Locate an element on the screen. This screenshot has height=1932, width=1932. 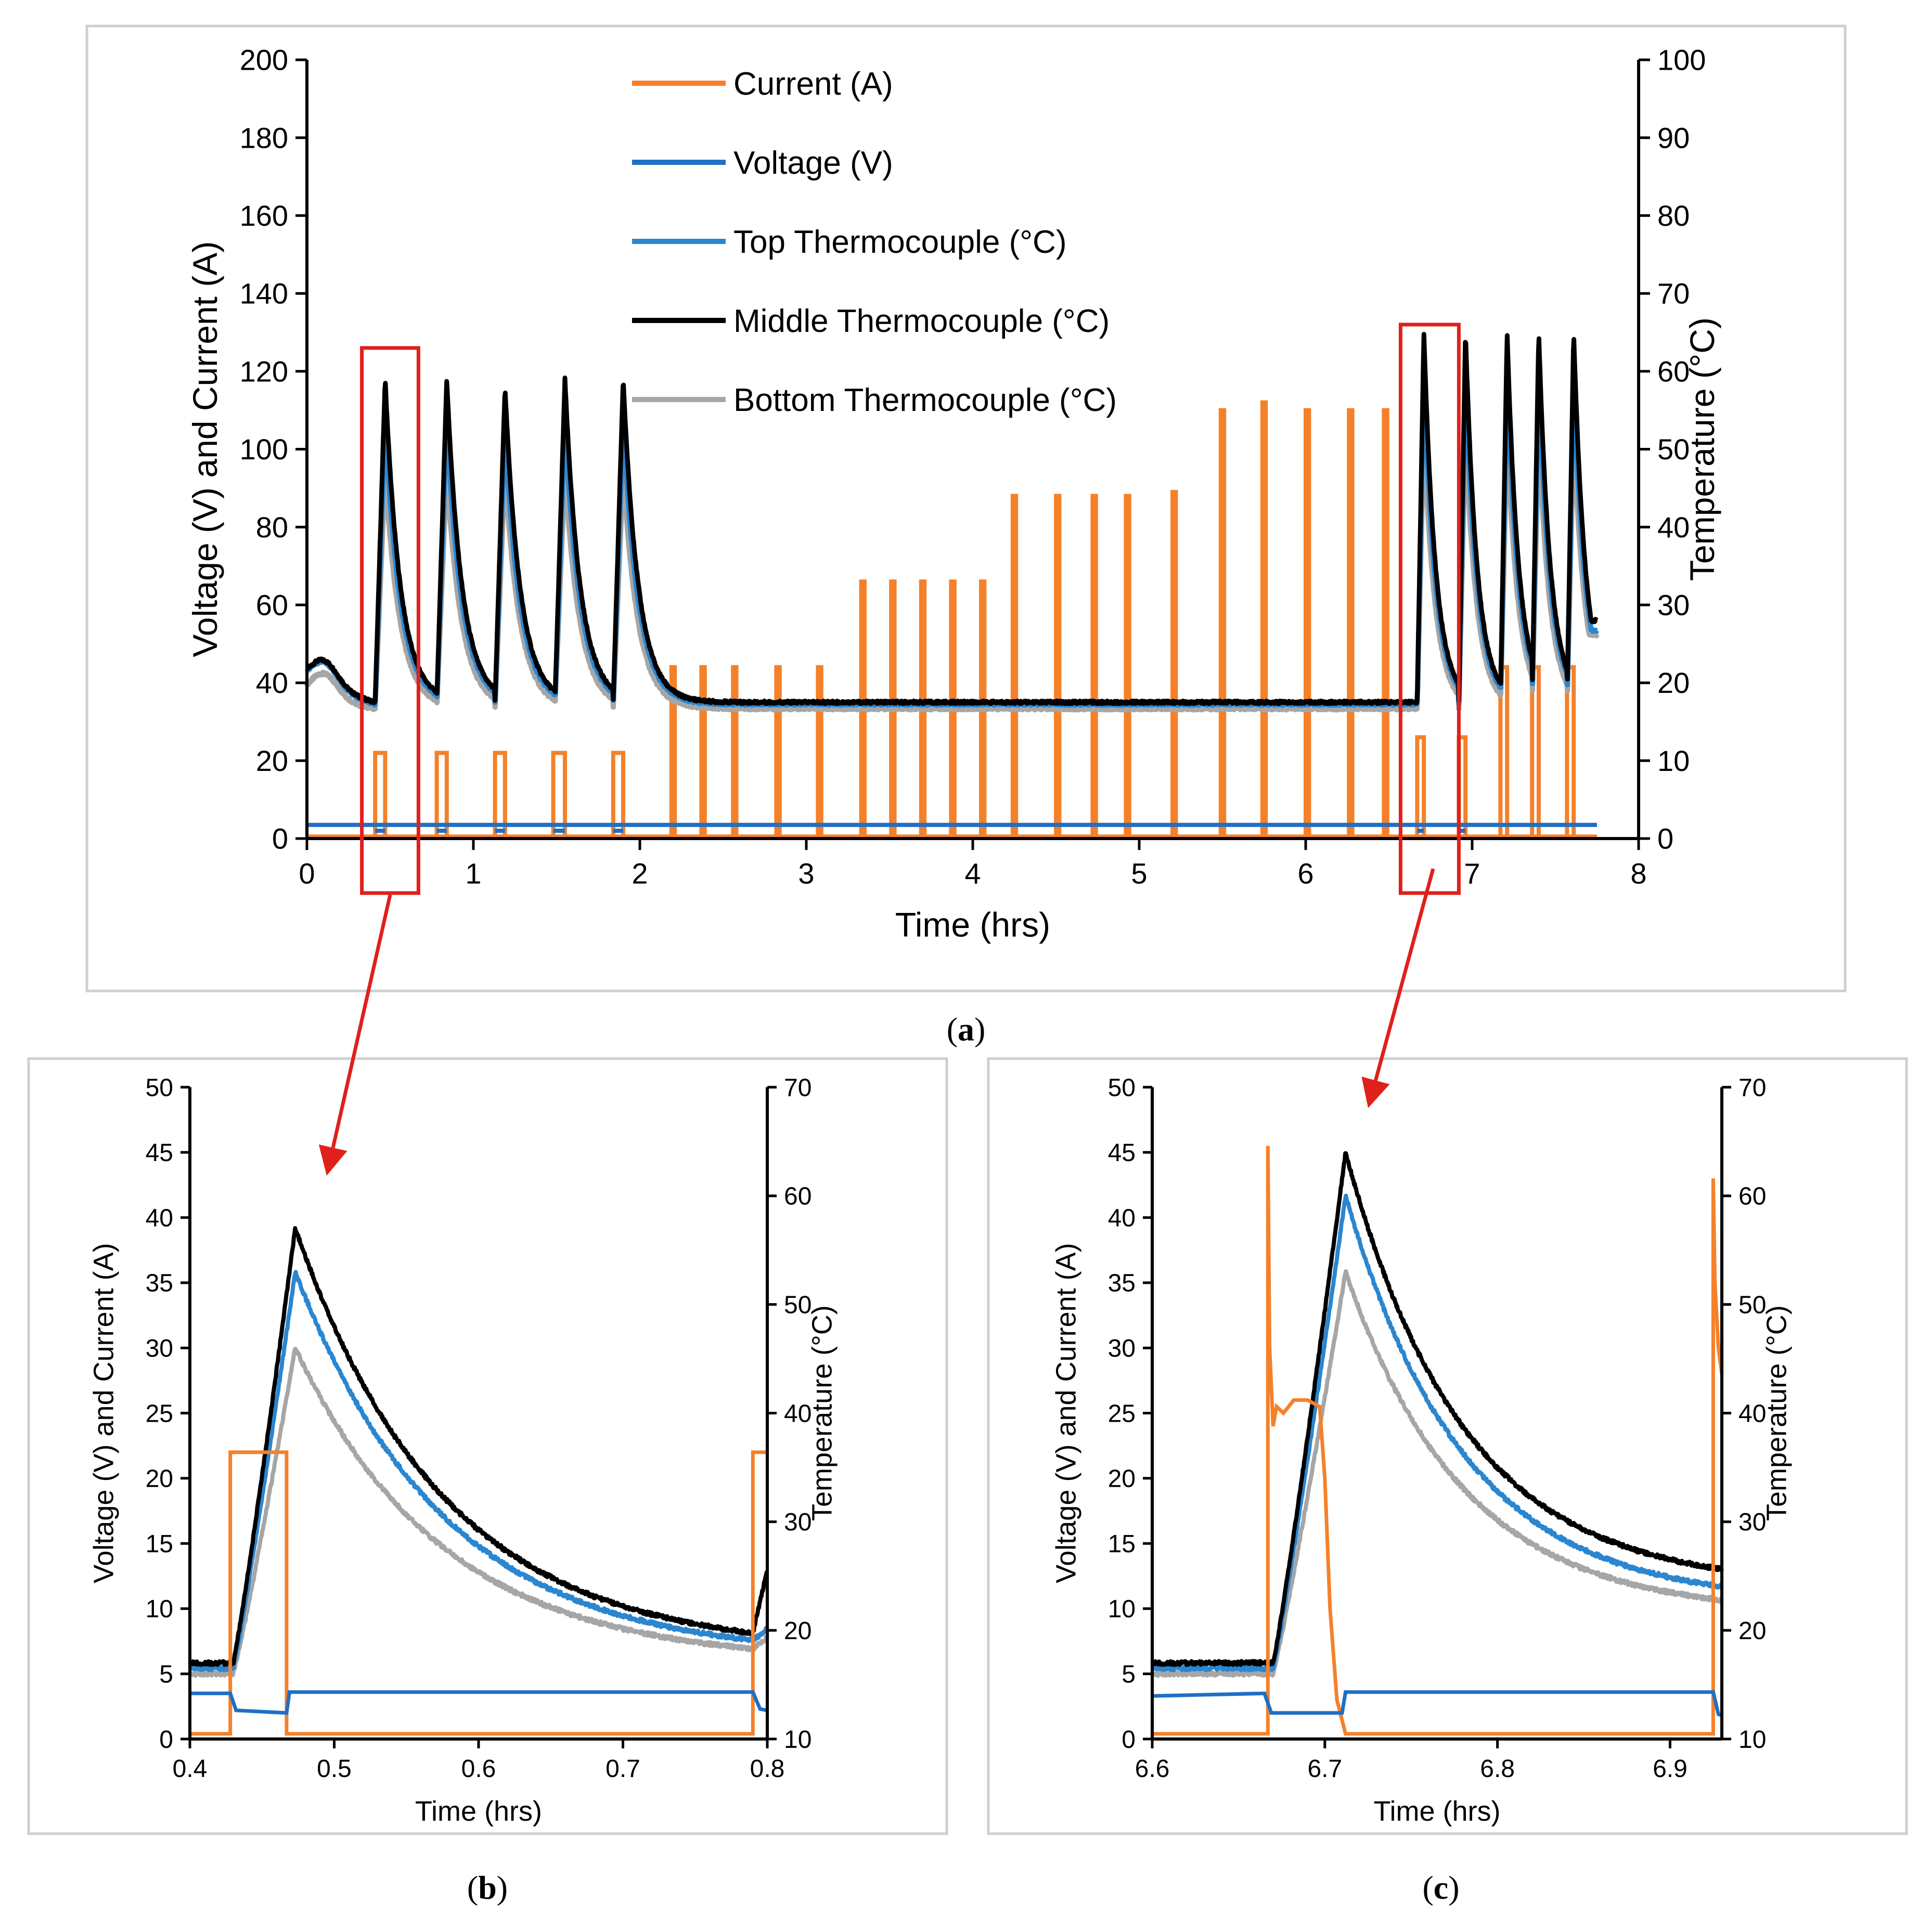
caption-a-letter: a is located at coordinates (966, 1029).